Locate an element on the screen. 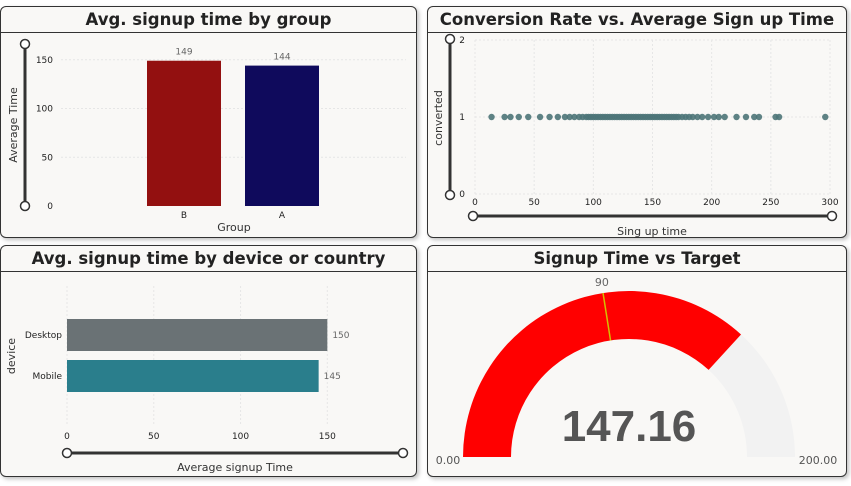 The height and width of the screenshot is (486, 851). gauge-min-label: 0.00 is located at coordinates (448, 460).